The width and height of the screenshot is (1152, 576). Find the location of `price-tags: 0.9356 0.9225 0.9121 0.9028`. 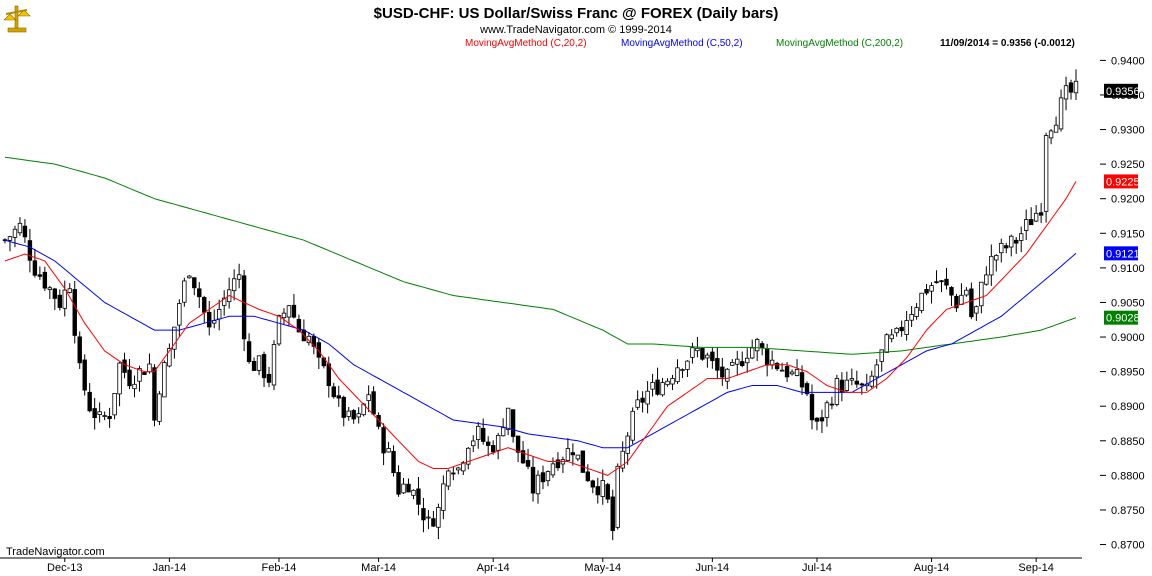

price-tags: 0.9356 0.9225 0.9121 0.9028 is located at coordinates (1122, 204).